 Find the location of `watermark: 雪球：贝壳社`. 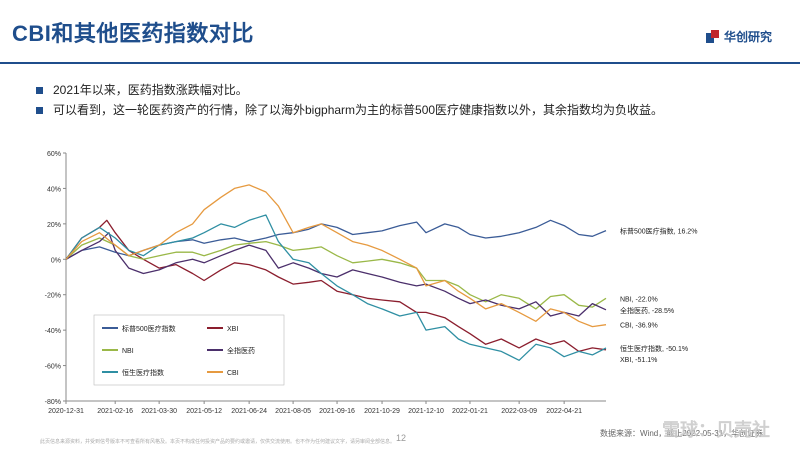

watermark: 雪球：贝壳社 is located at coordinates (716, 430).